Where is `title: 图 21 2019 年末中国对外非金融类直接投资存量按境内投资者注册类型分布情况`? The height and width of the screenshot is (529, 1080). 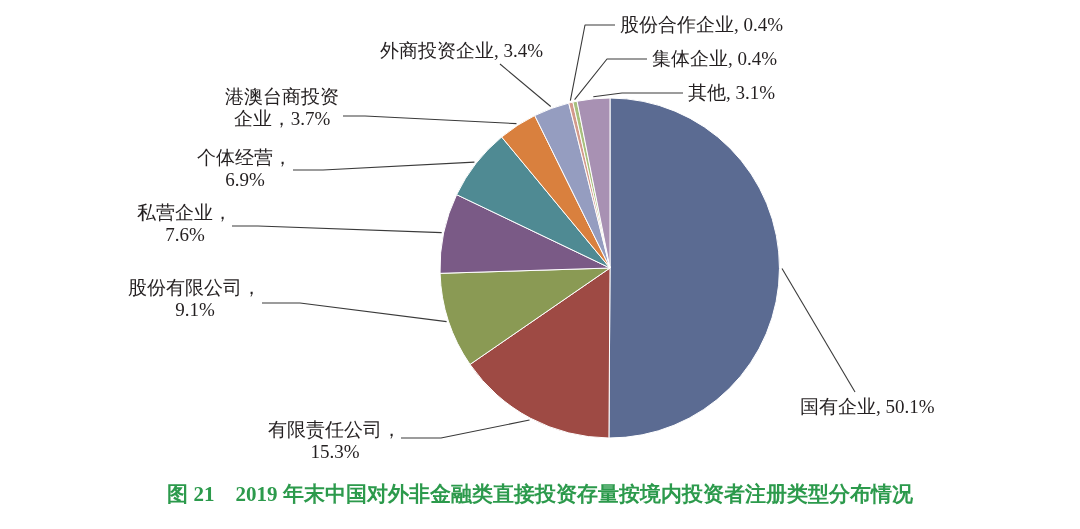 title: 图 21 2019 年末中国对外非金融类直接投资存量按境内投资者注册类型分布情况 is located at coordinates (540, 494).